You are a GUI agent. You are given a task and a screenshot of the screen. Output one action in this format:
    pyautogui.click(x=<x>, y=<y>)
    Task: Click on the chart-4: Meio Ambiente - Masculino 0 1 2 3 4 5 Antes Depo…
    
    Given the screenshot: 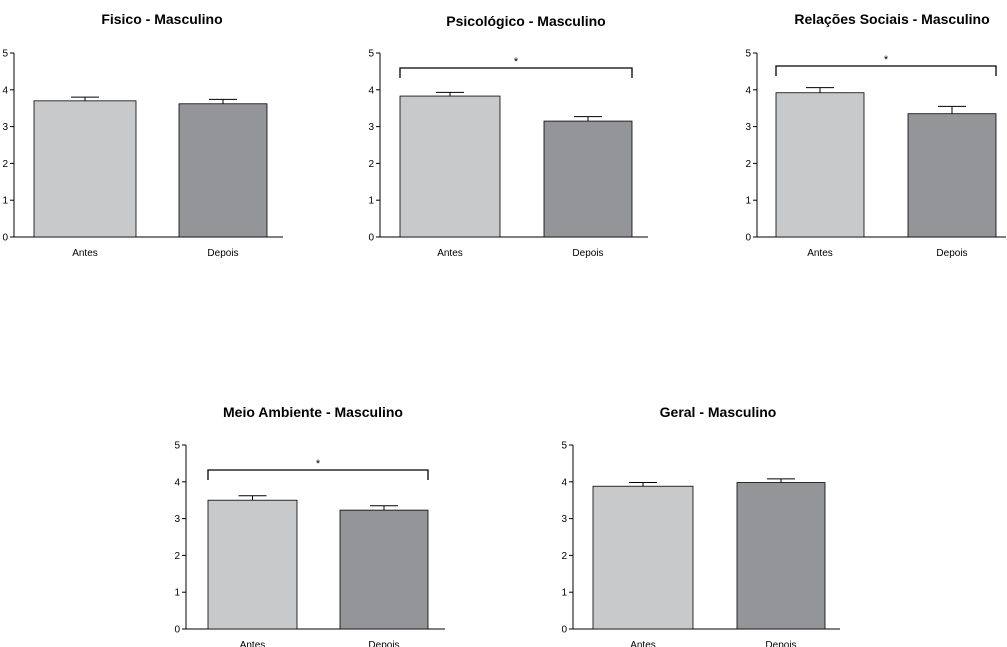 What is the action you would take?
    pyautogui.click(x=309, y=525)
    